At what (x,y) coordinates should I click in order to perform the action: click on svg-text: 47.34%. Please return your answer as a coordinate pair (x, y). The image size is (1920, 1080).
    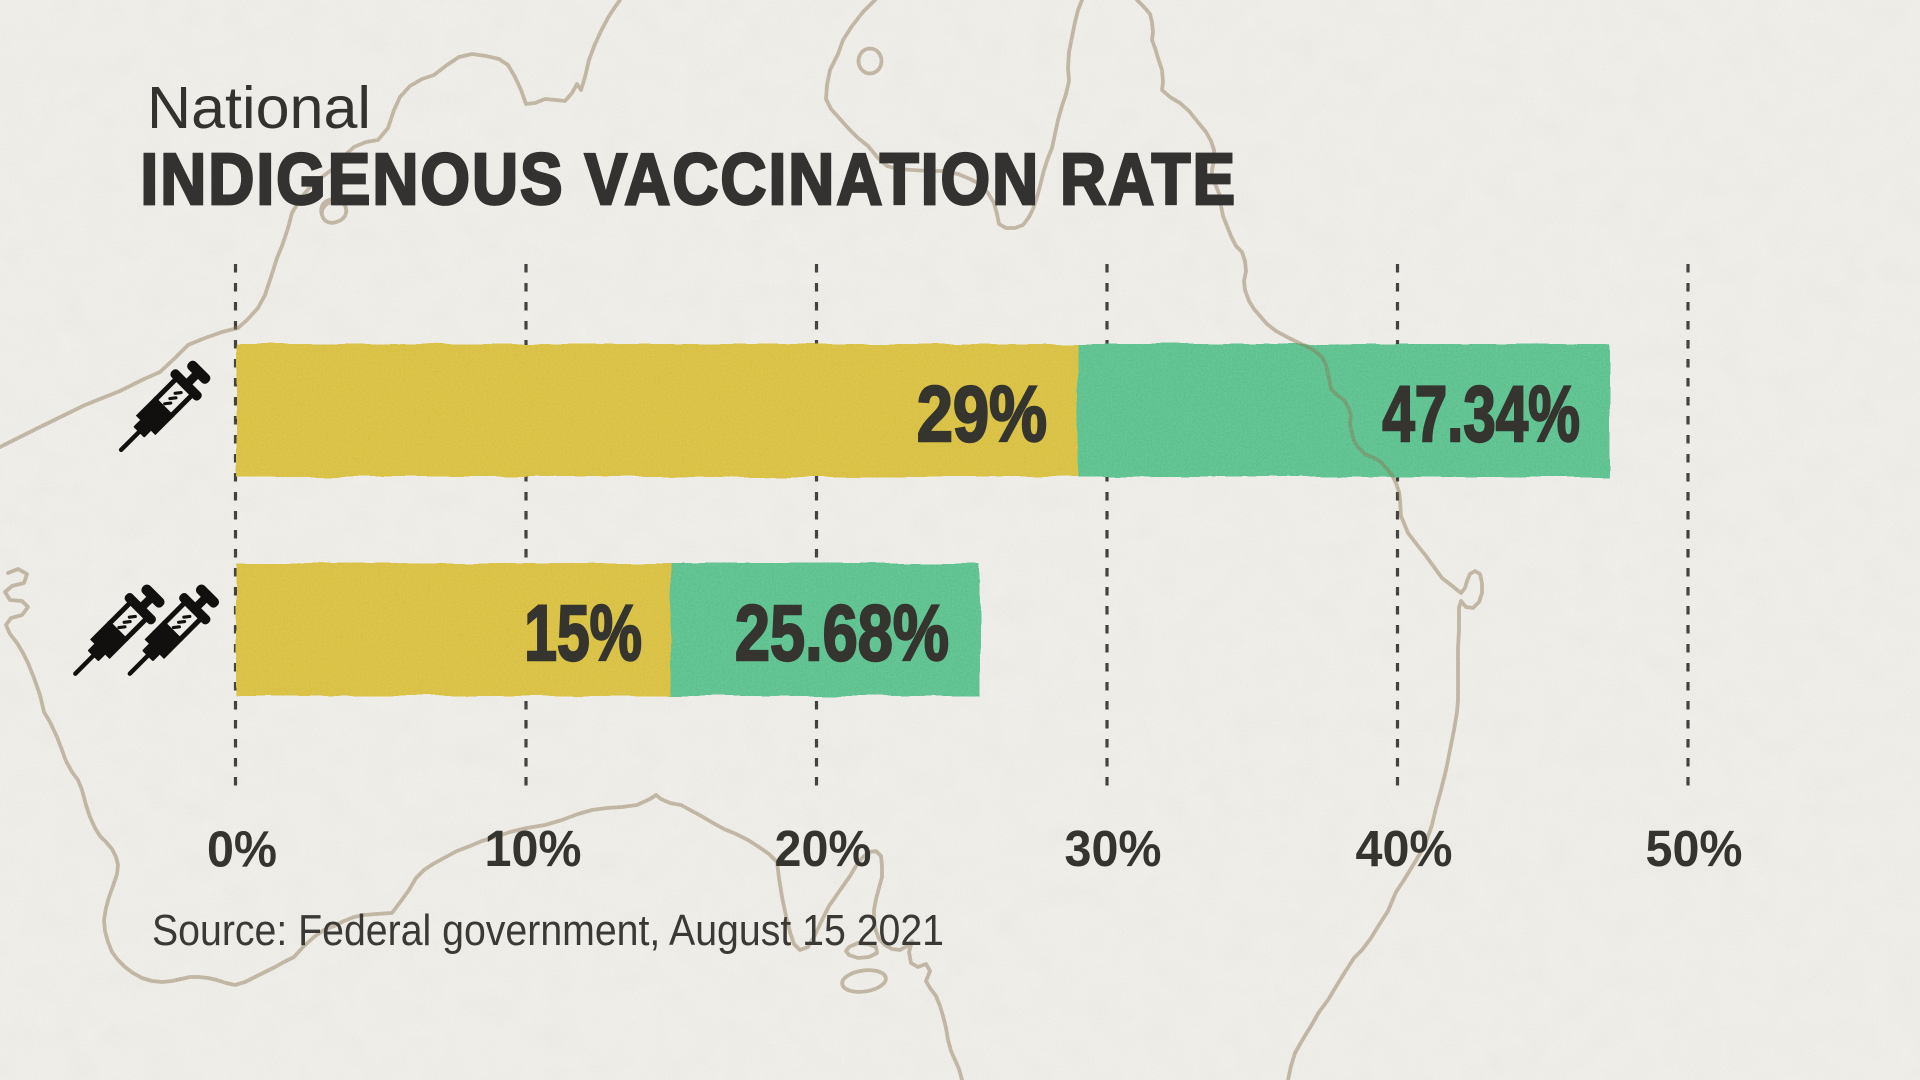
    Looking at the image, I should click on (1481, 413).